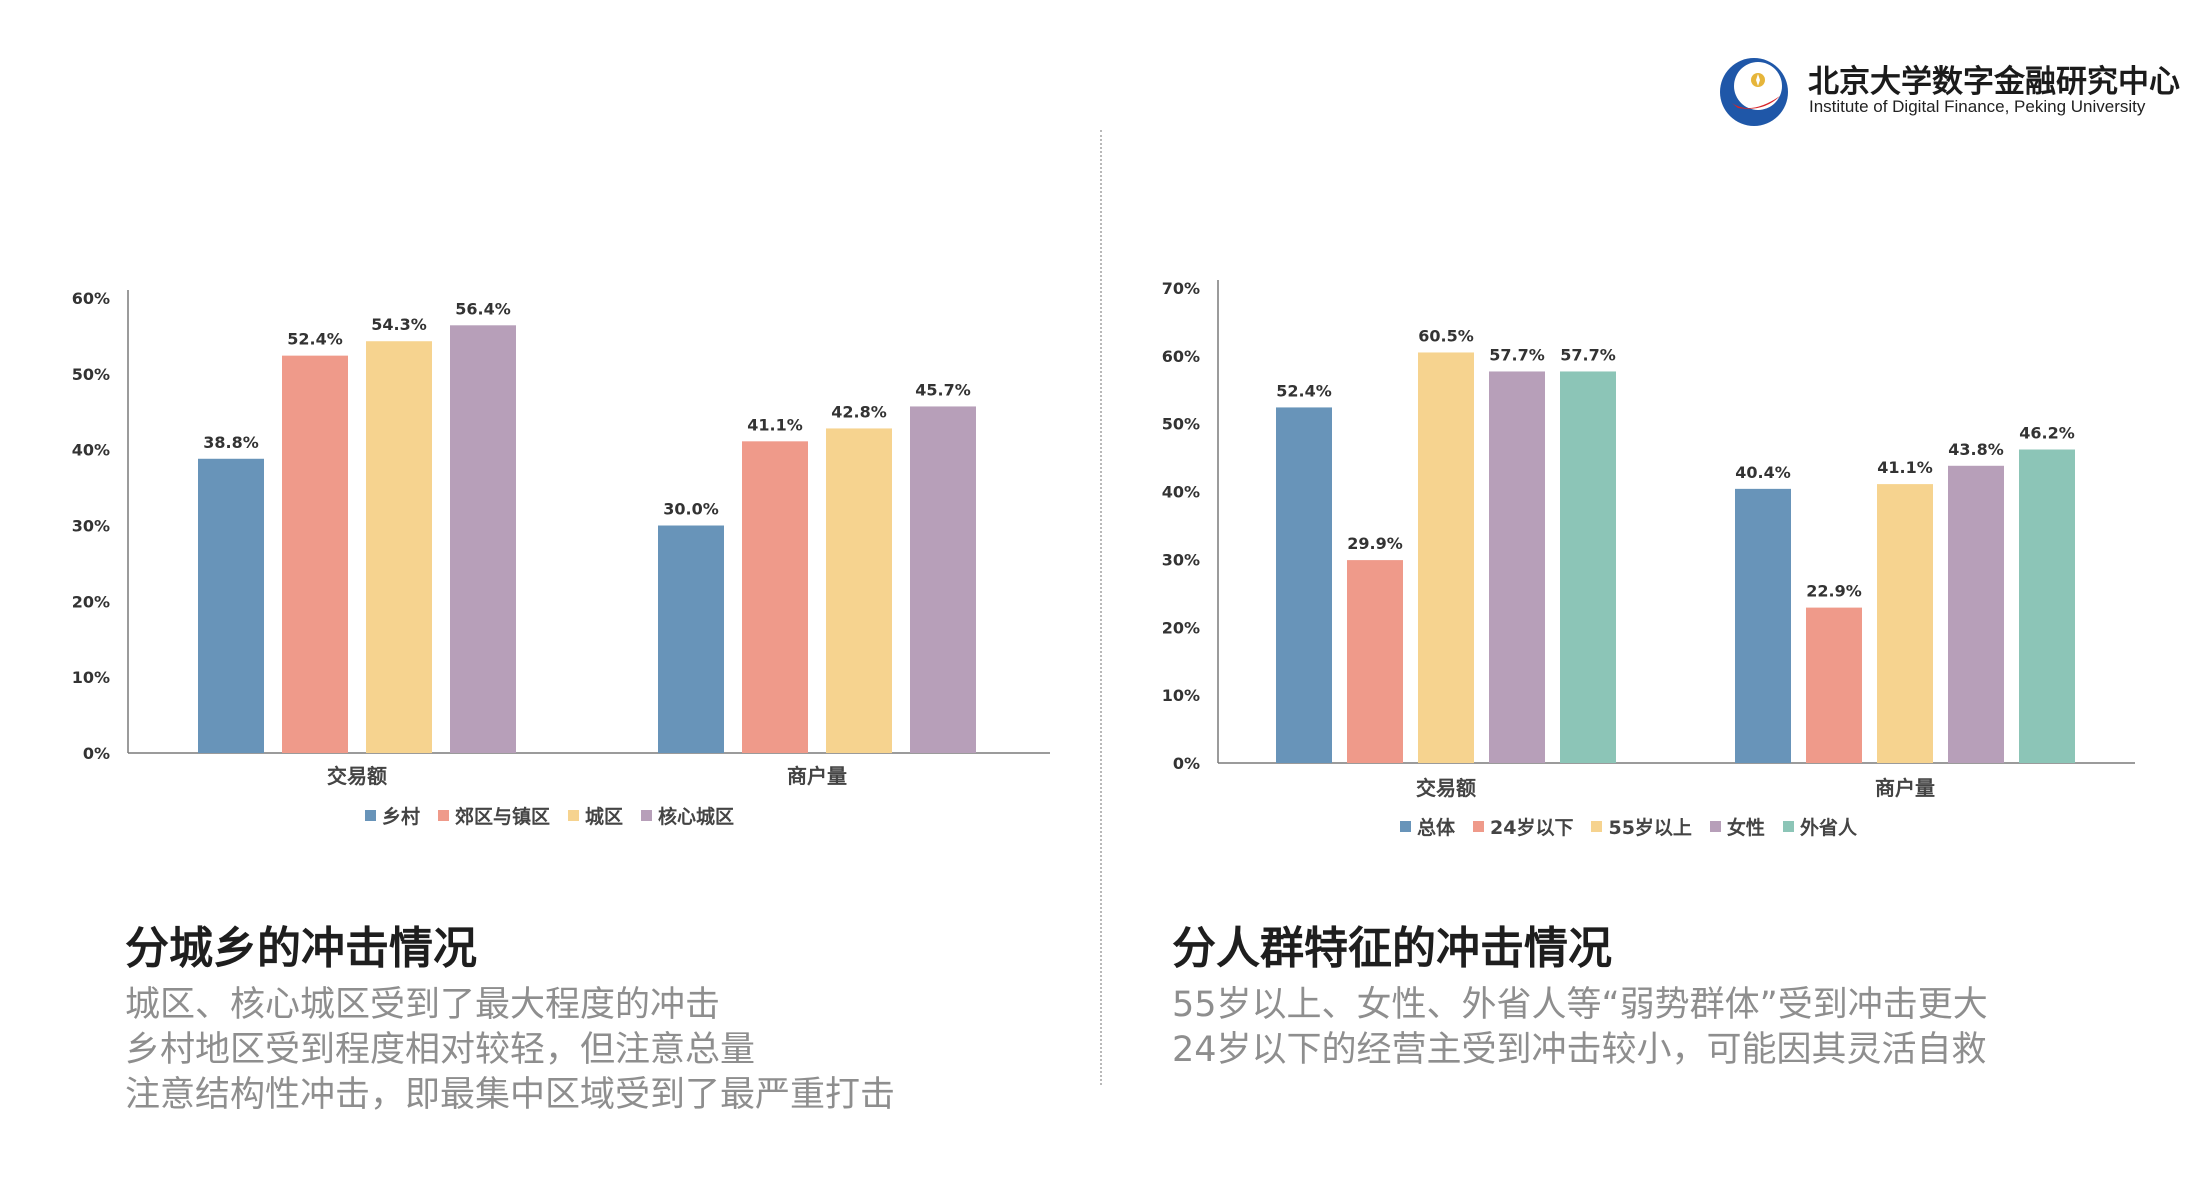  Describe the element at coordinates (301, 948) in the screenshot. I see `left-heading: 分城乡的冲击情况` at that location.